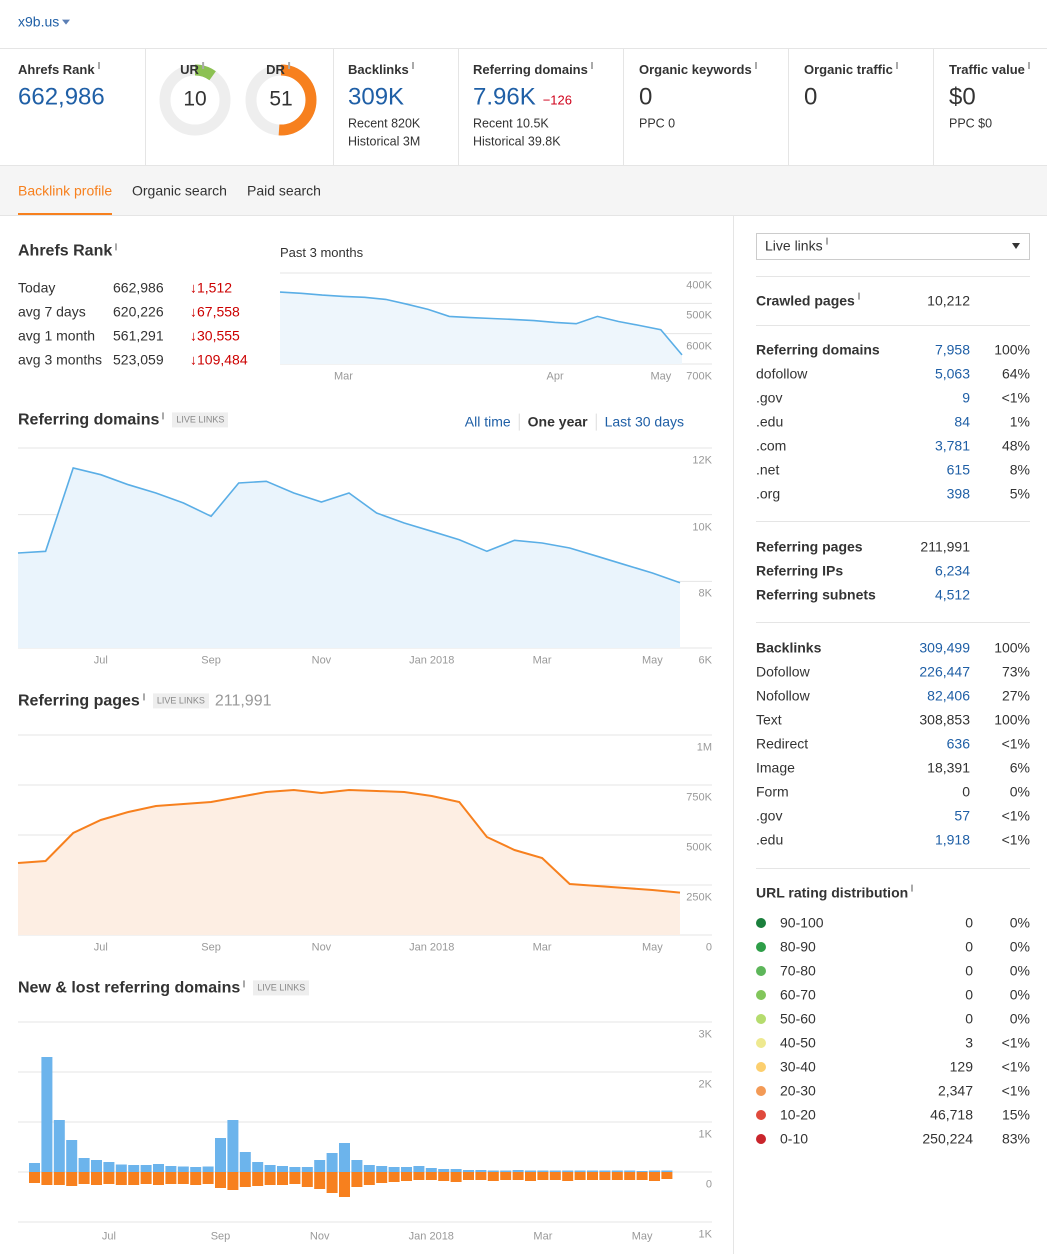 The height and width of the screenshot is (1254, 1047). What do you see at coordinates (966, 397) in the screenshot?
I see `stat-value: 9` at bounding box center [966, 397].